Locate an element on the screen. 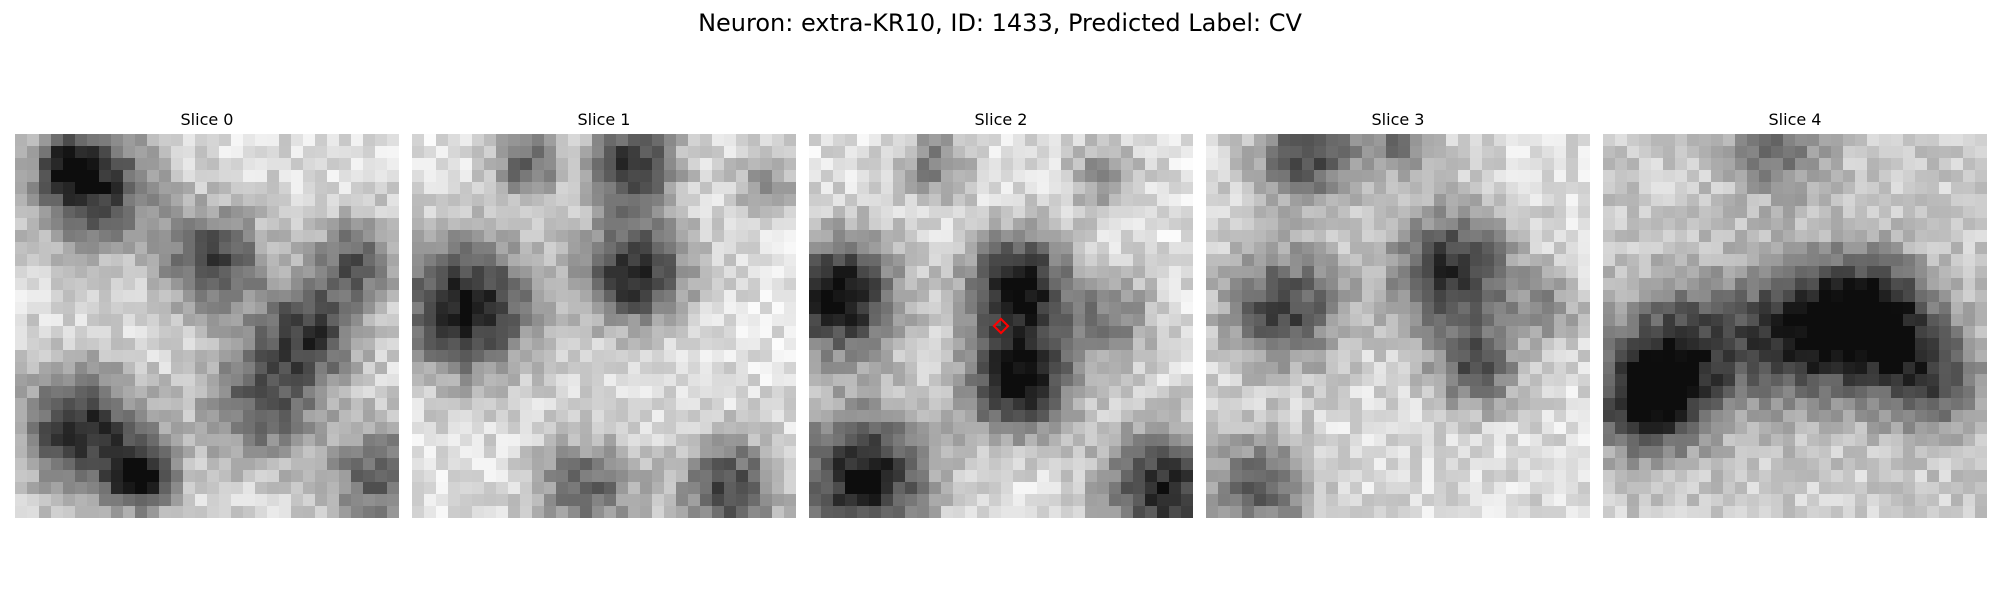 This screenshot has width=2000, height=600. slice-panel-0: Slice 0 is located at coordinates (207, 312).